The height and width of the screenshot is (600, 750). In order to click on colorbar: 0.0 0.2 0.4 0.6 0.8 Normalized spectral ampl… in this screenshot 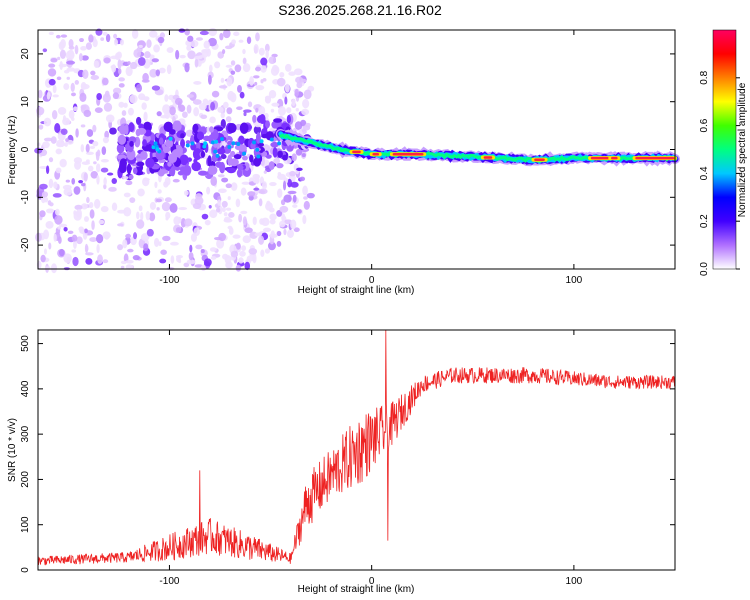, I will do `click(723, 152)`.